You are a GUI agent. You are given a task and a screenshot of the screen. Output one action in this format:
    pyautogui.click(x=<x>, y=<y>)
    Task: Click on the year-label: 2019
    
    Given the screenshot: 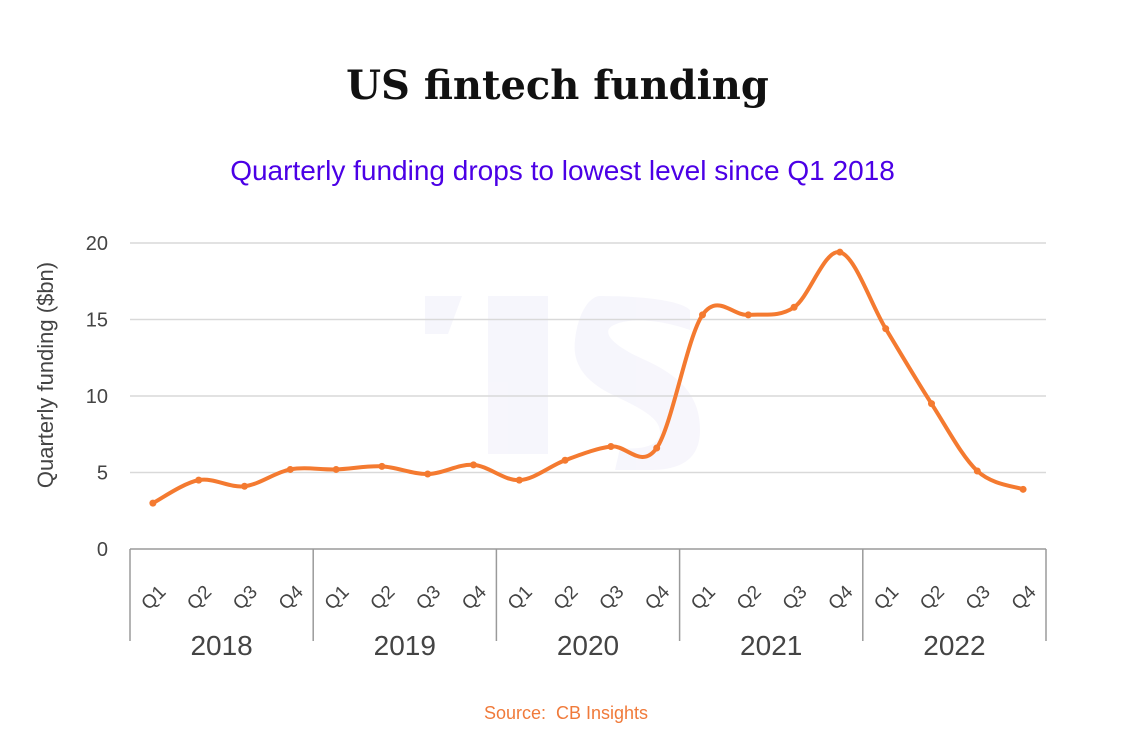 What is the action you would take?
    pyautogui.click(x=405, y=645)
    